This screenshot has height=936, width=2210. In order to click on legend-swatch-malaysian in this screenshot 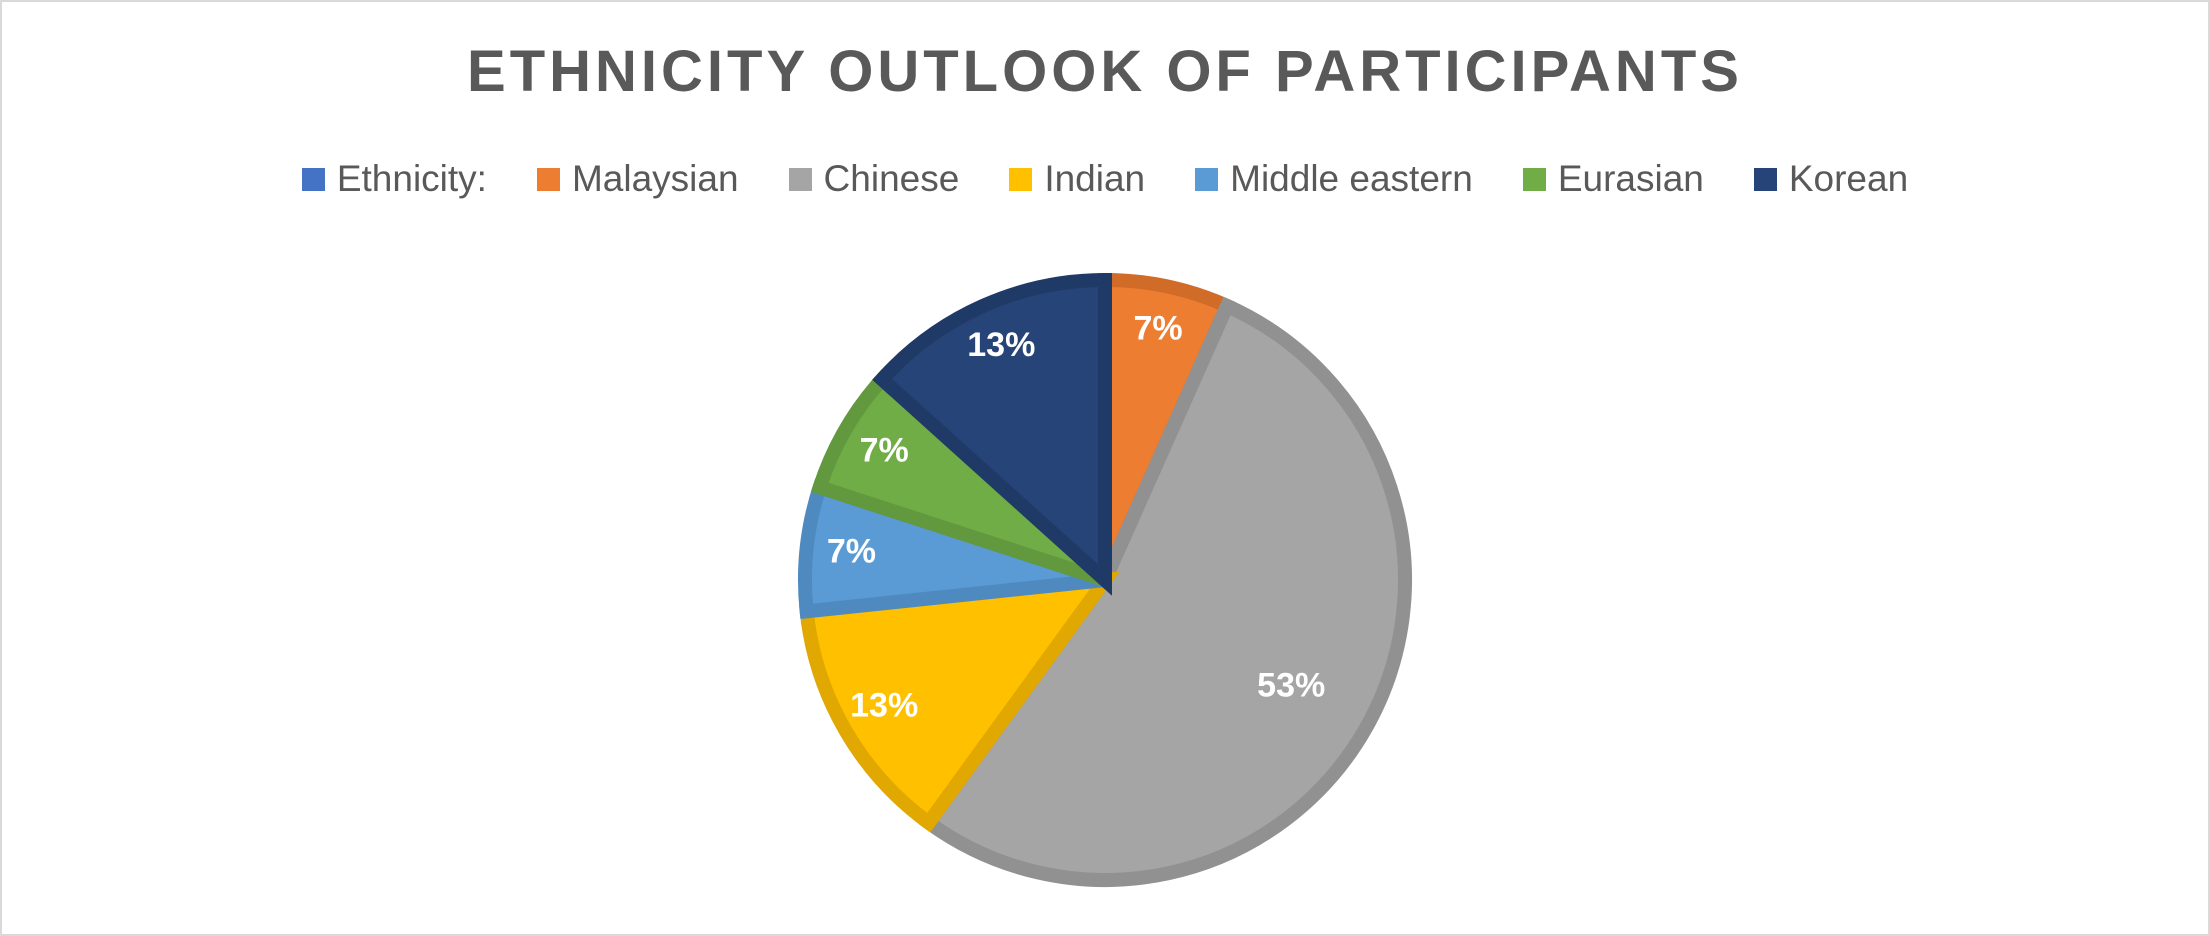, I will do `click(548, 179)`.